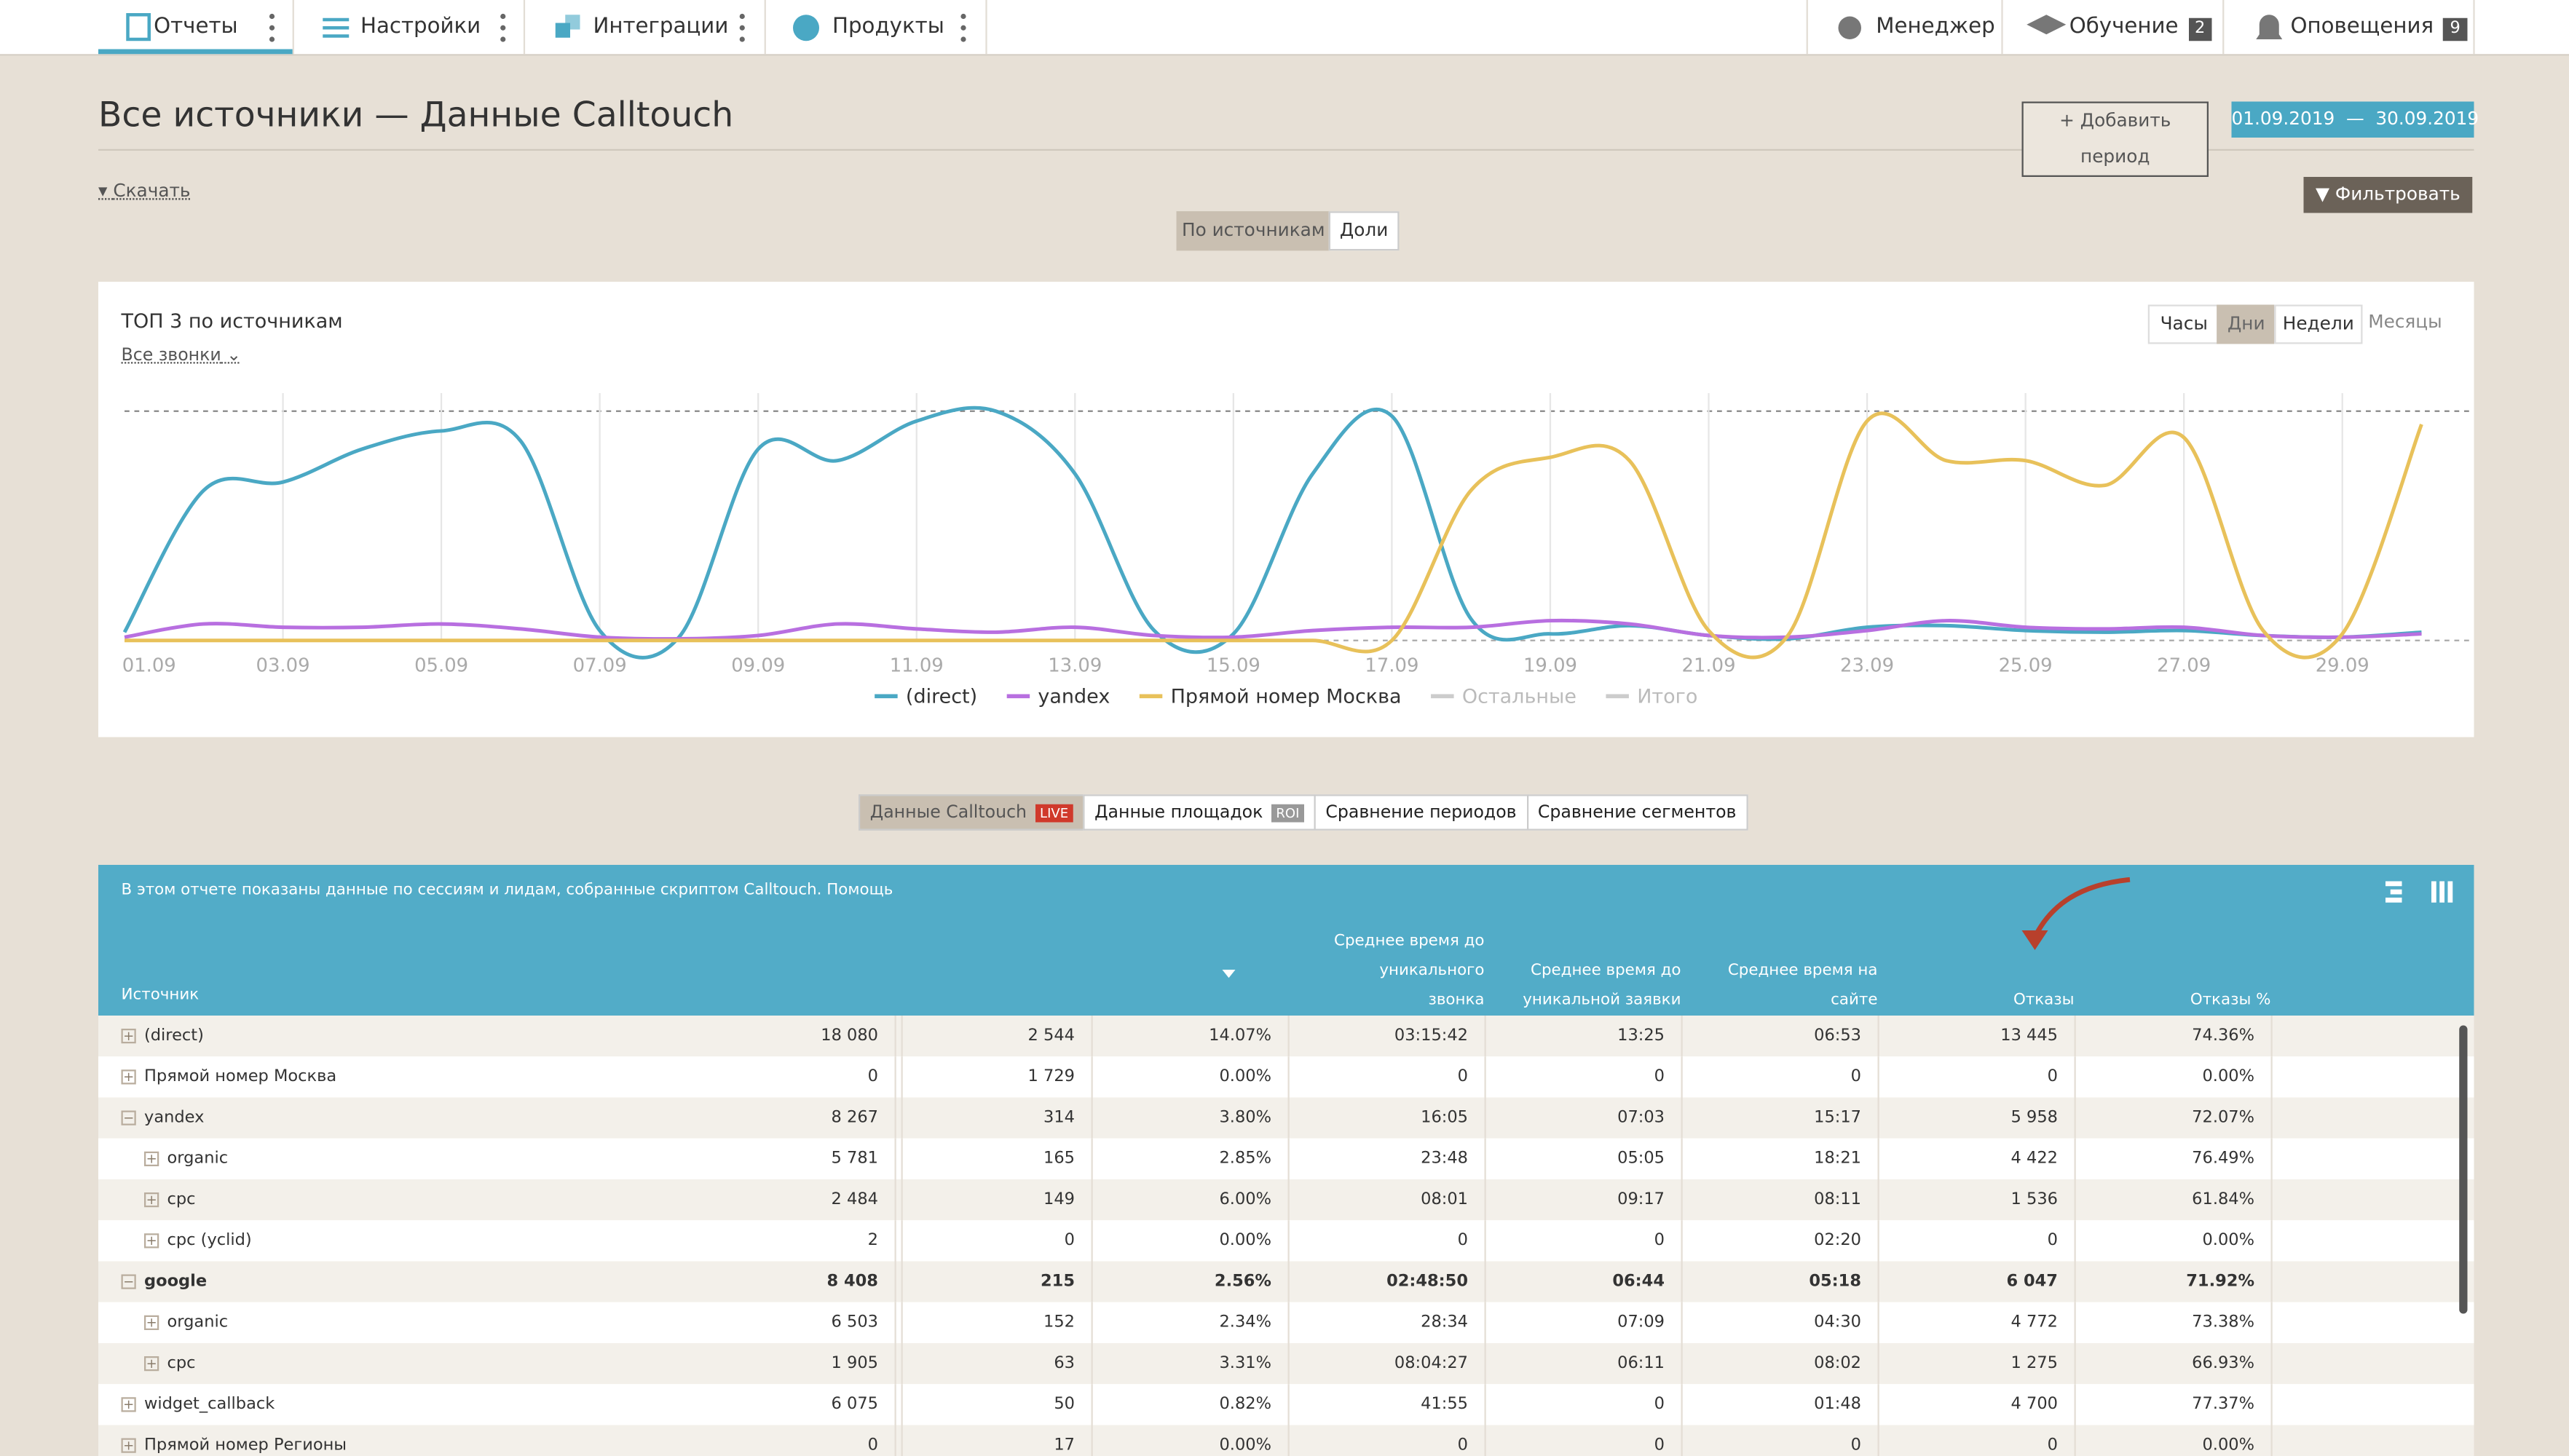 The width and height of the screenshot is (2569, 1456). Describe the element at coordinates (2174, 1364) in the screenshot. I see `table-cell: 66.93%` at that location.